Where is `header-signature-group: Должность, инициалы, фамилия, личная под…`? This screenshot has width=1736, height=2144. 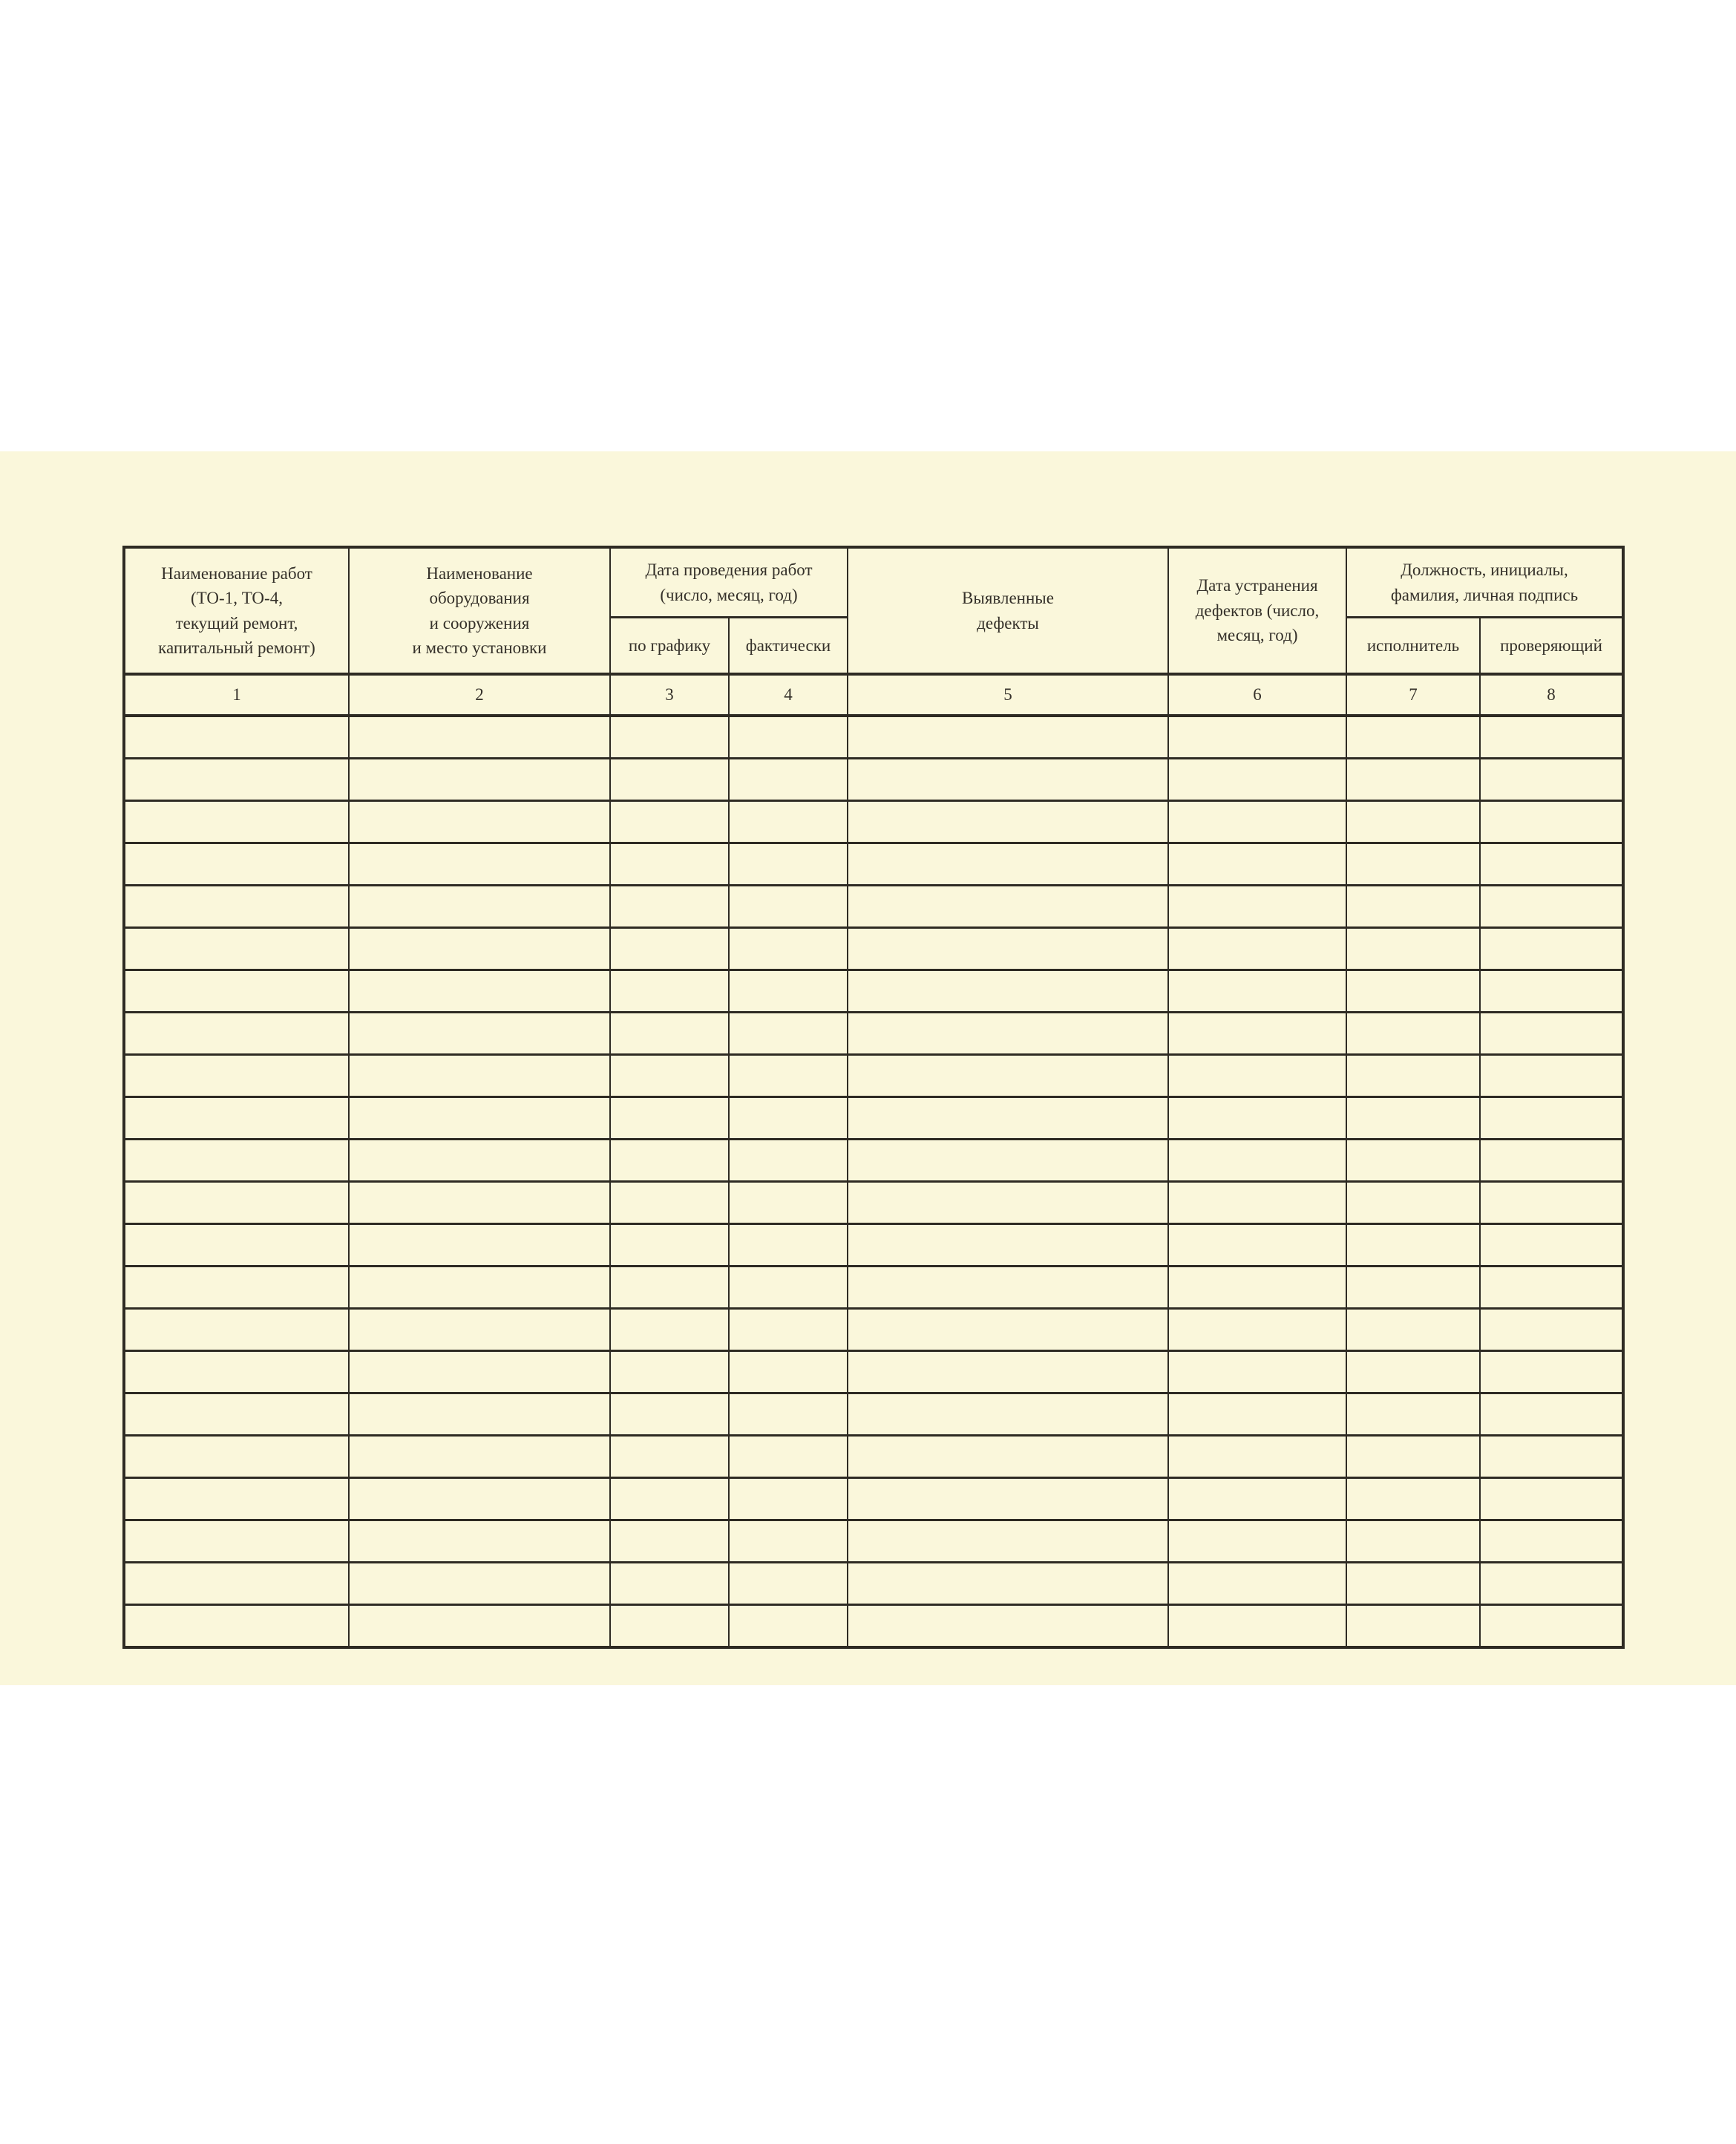
header-signature-group: Должность, инициалы, фамилия, личная под… is located at coordinates (1485, 582).